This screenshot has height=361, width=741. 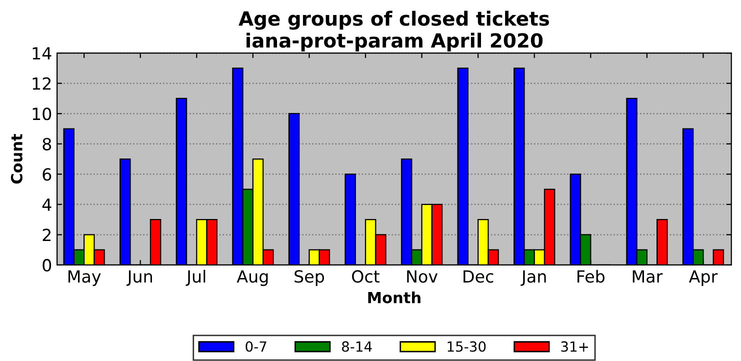 I want to click on legend-label: 8-14, so click(x=357, y=346).